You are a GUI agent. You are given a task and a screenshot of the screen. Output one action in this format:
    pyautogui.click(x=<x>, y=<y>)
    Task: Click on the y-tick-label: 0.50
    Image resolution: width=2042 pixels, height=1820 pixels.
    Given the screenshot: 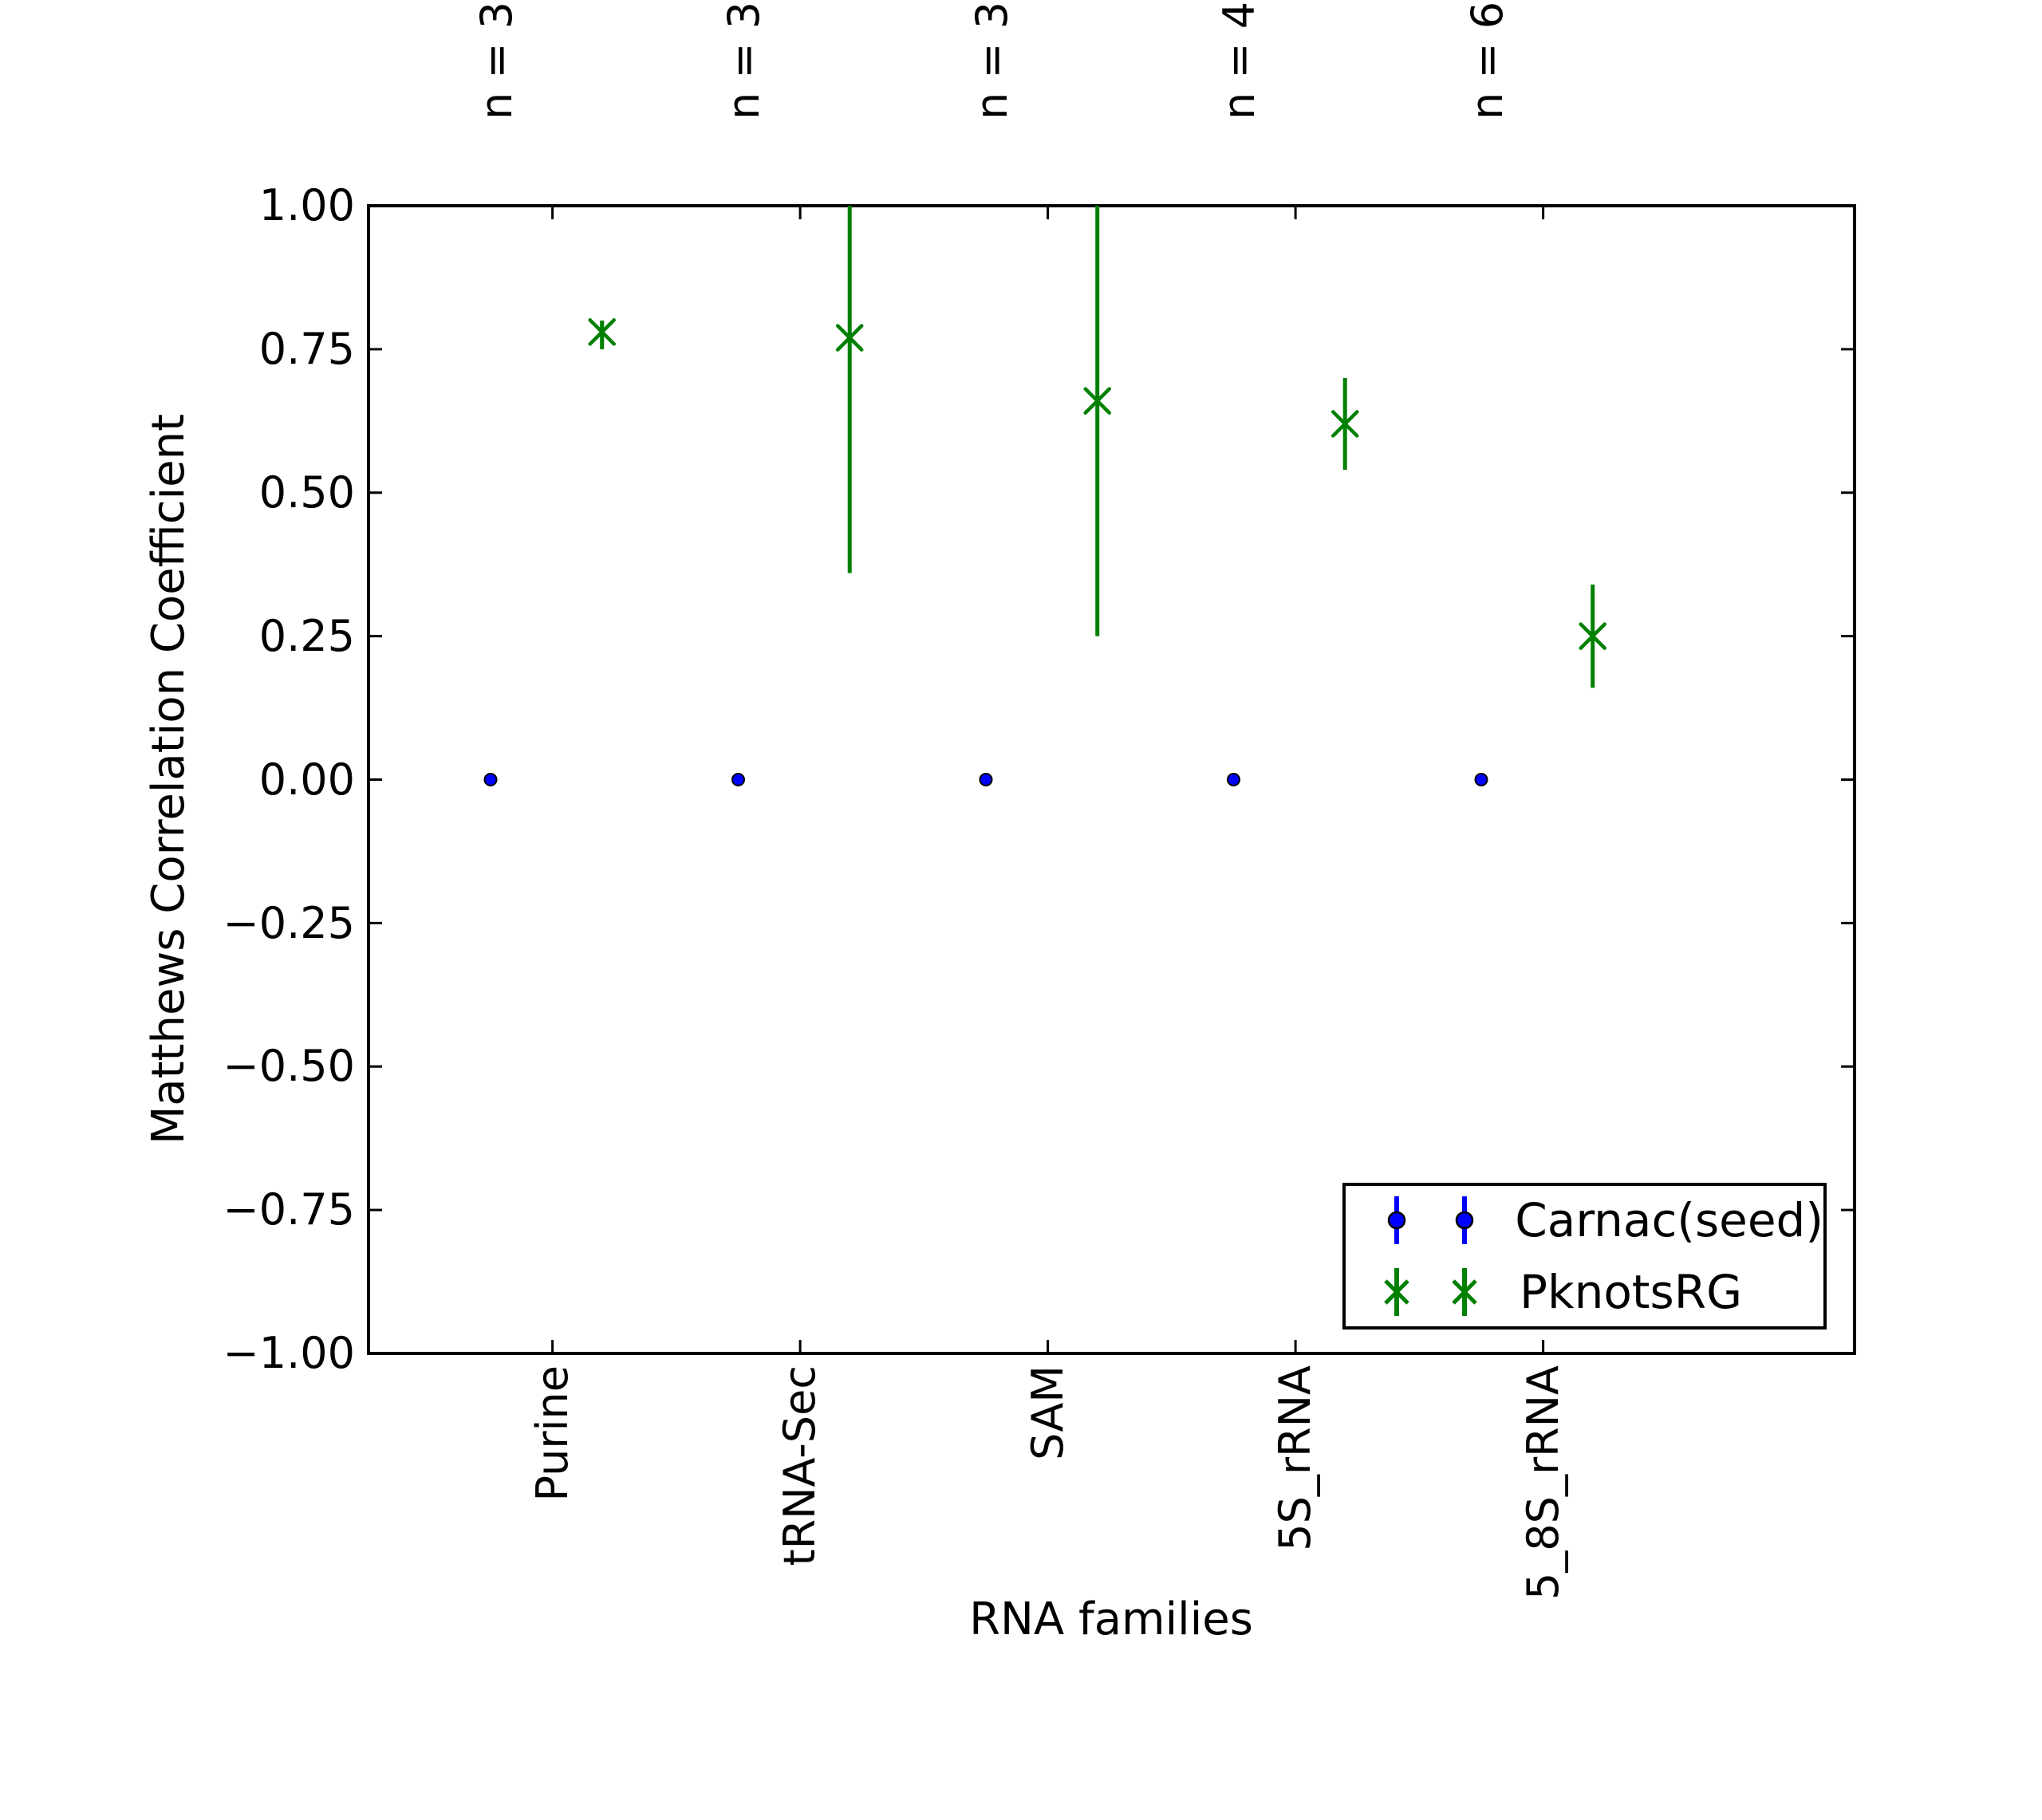 What is the action you would take?
    pyautogui.click(x=306, y=492)
    